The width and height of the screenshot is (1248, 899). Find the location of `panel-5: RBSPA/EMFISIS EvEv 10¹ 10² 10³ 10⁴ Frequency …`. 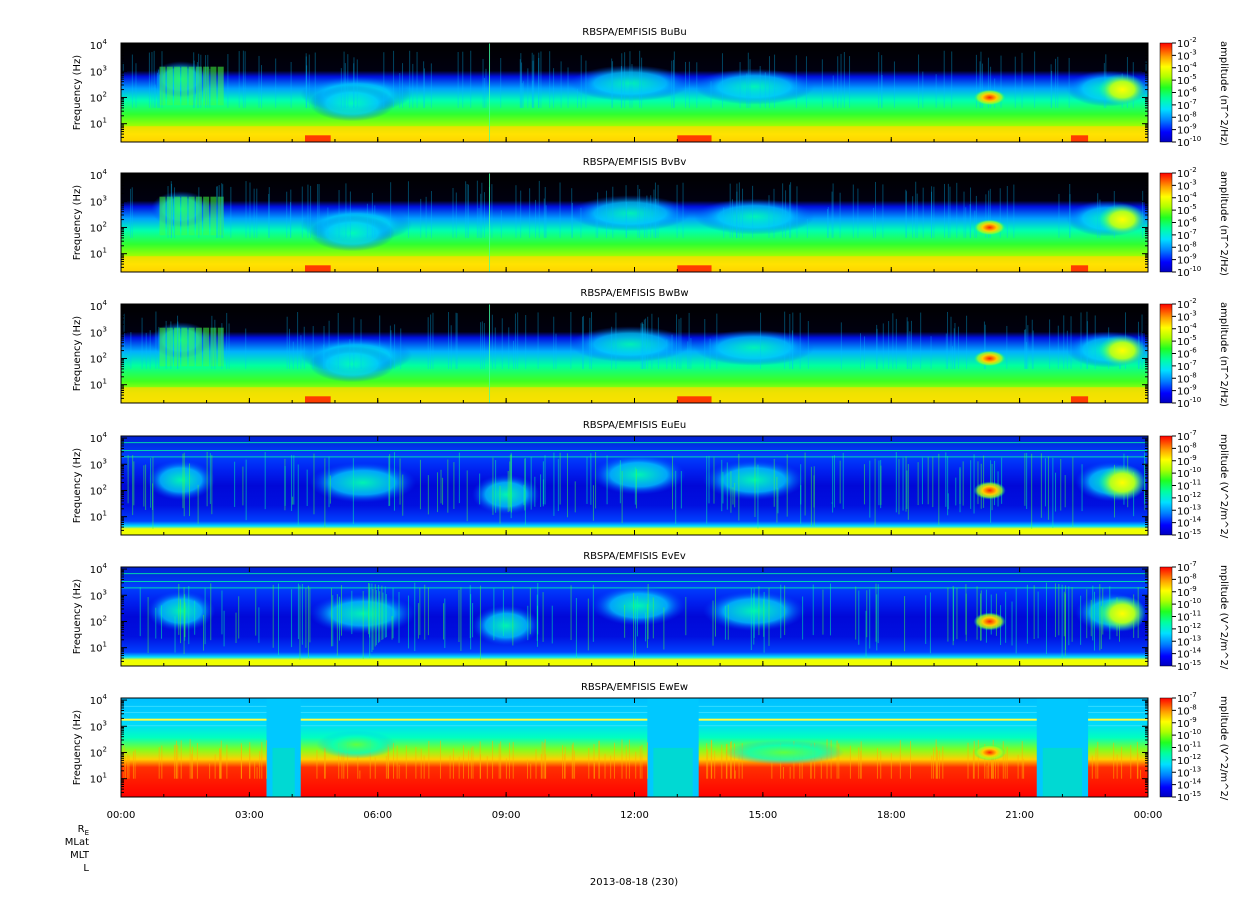

panel-5: RBSPA/EMFISIS EvEv 10¹ 10² 10³ 10⁴ Frequency … is located at coordinates (650, 612).